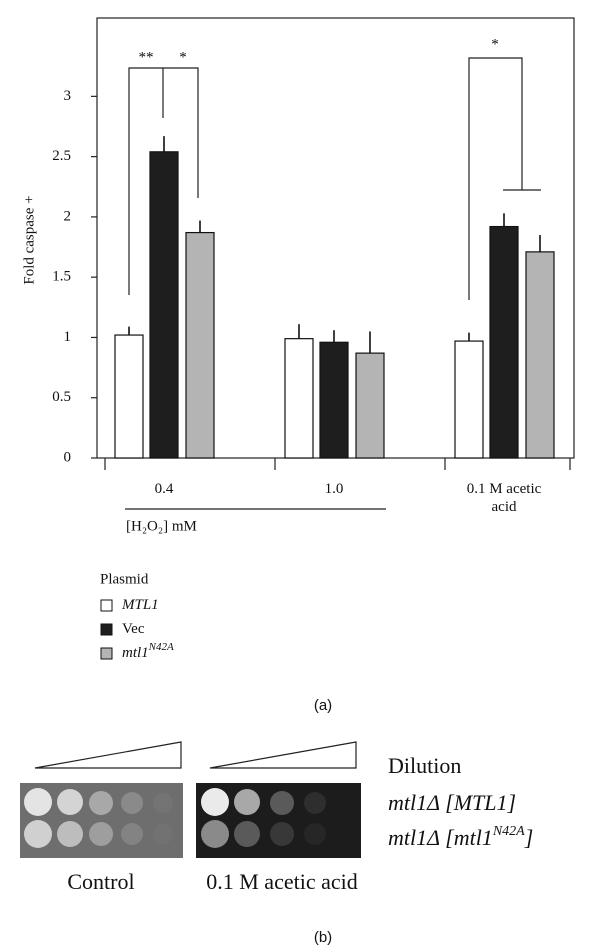 This screenshot has height=952, width=600. Describe the element at coordinates (68, 457) in the screenshot. I see `y-tick-label: 0` at that location.